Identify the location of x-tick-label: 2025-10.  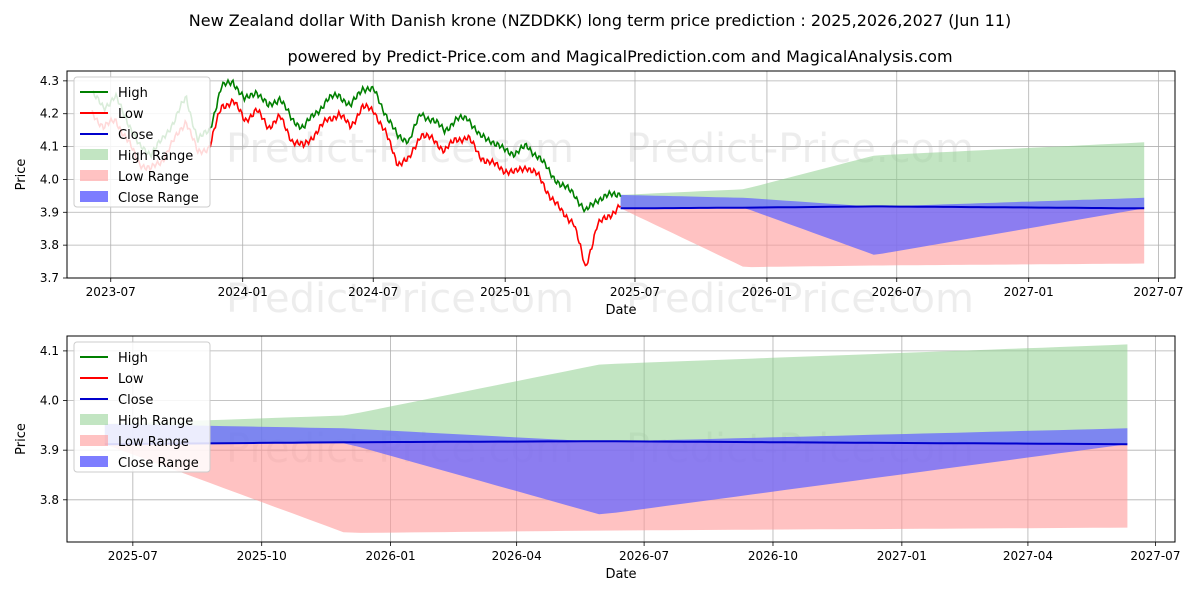
(262, 556).